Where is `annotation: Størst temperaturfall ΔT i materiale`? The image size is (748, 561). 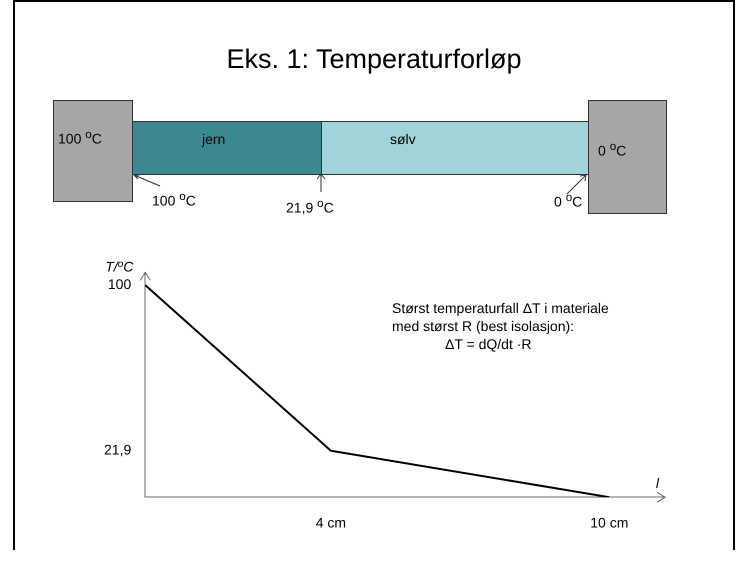 annotation: Størst temperaturfall ΔT i materiale is located at coordinates (500, 308).